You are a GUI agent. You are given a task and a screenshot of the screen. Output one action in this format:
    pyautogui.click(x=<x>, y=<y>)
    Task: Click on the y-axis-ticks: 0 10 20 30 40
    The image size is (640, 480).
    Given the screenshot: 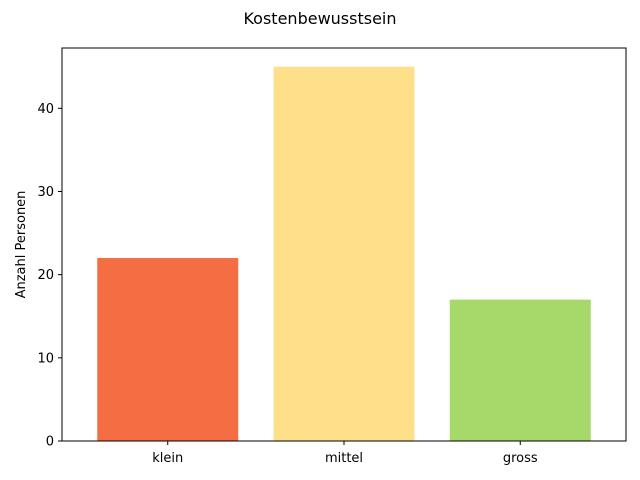 What is the action you would take?
    pyautogui.click(x=49, y=276)
    